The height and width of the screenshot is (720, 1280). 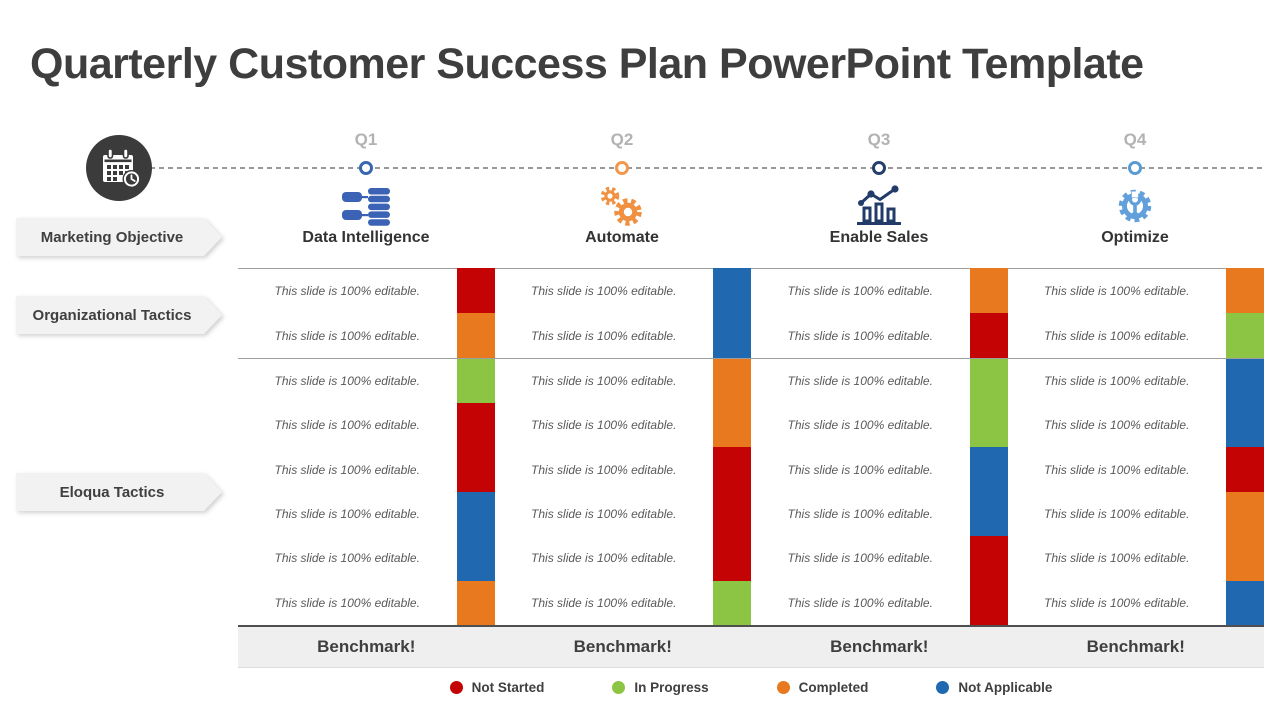 What do you see at coordinates (622, 646) in the screenshot?
I see `benchmark-q2: Benchmark!` at bounding box center [622, 646].